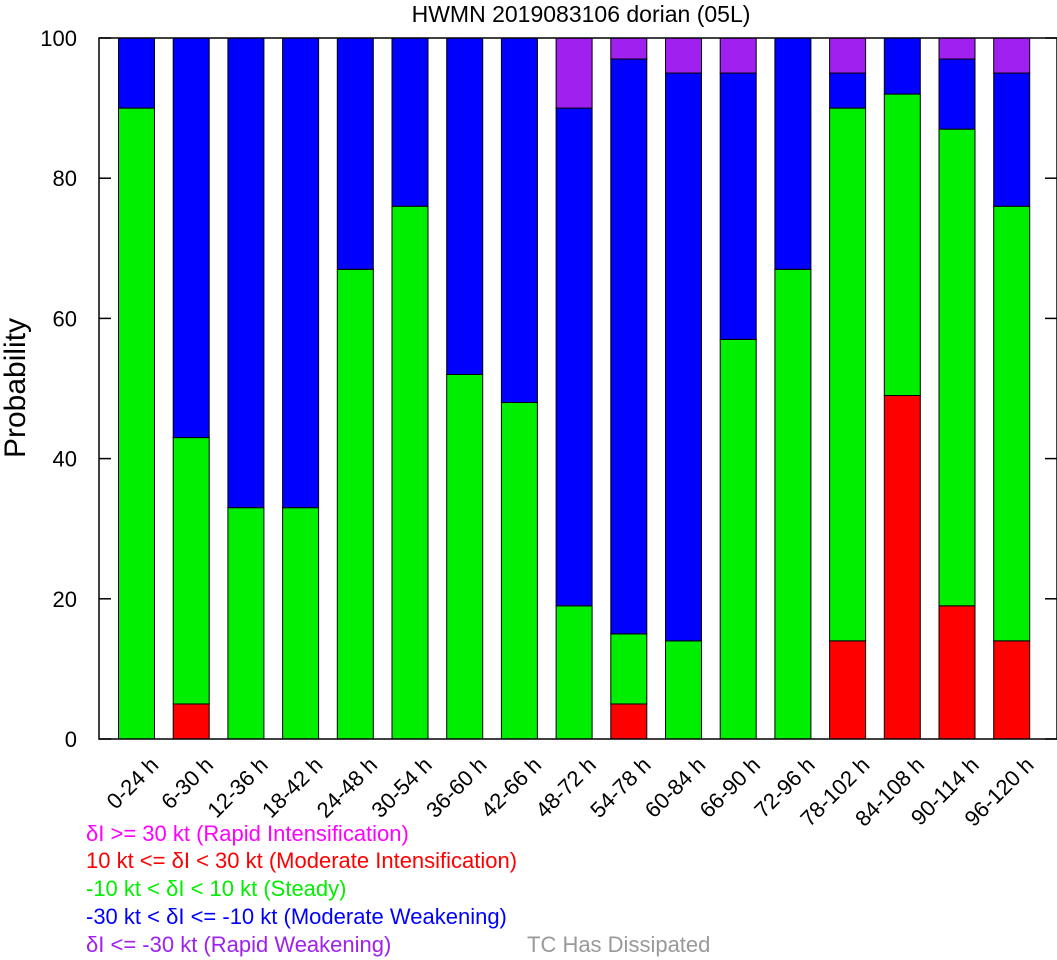 This screenshot has height=960, width=1057. Describe the element at coordinates (730, 787) in the screenshot. I see `x-tick-label: 66-90 h` at that location.